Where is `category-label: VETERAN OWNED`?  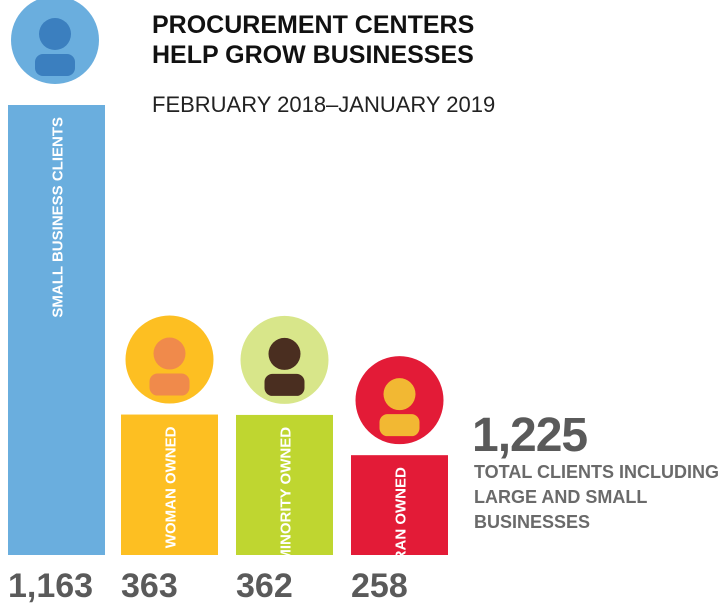 category-label: VETERAN OWNED is located at coordinates (401, 534).